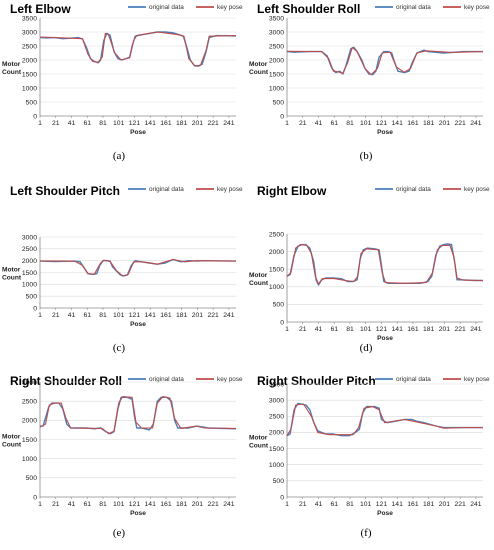  Describe the element at coordinates (119, 533) in the screenshot. I see `sublabel-e: (e)` at that location.